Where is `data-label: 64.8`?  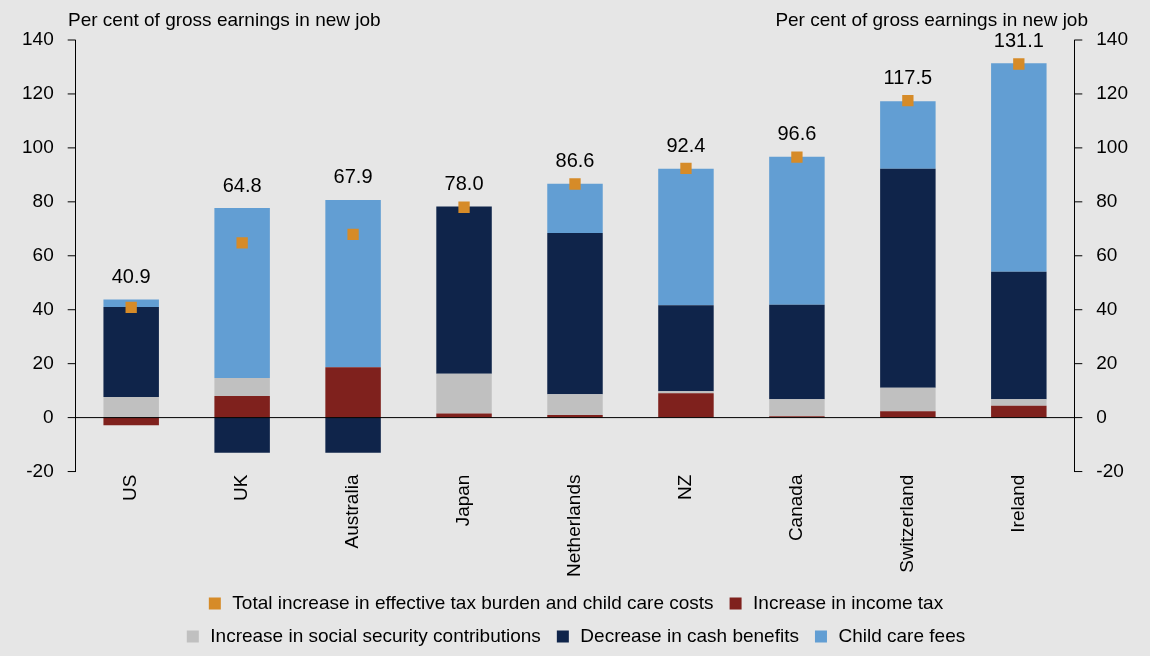
data-label: 64.8 is located at coordinates (242, 184).